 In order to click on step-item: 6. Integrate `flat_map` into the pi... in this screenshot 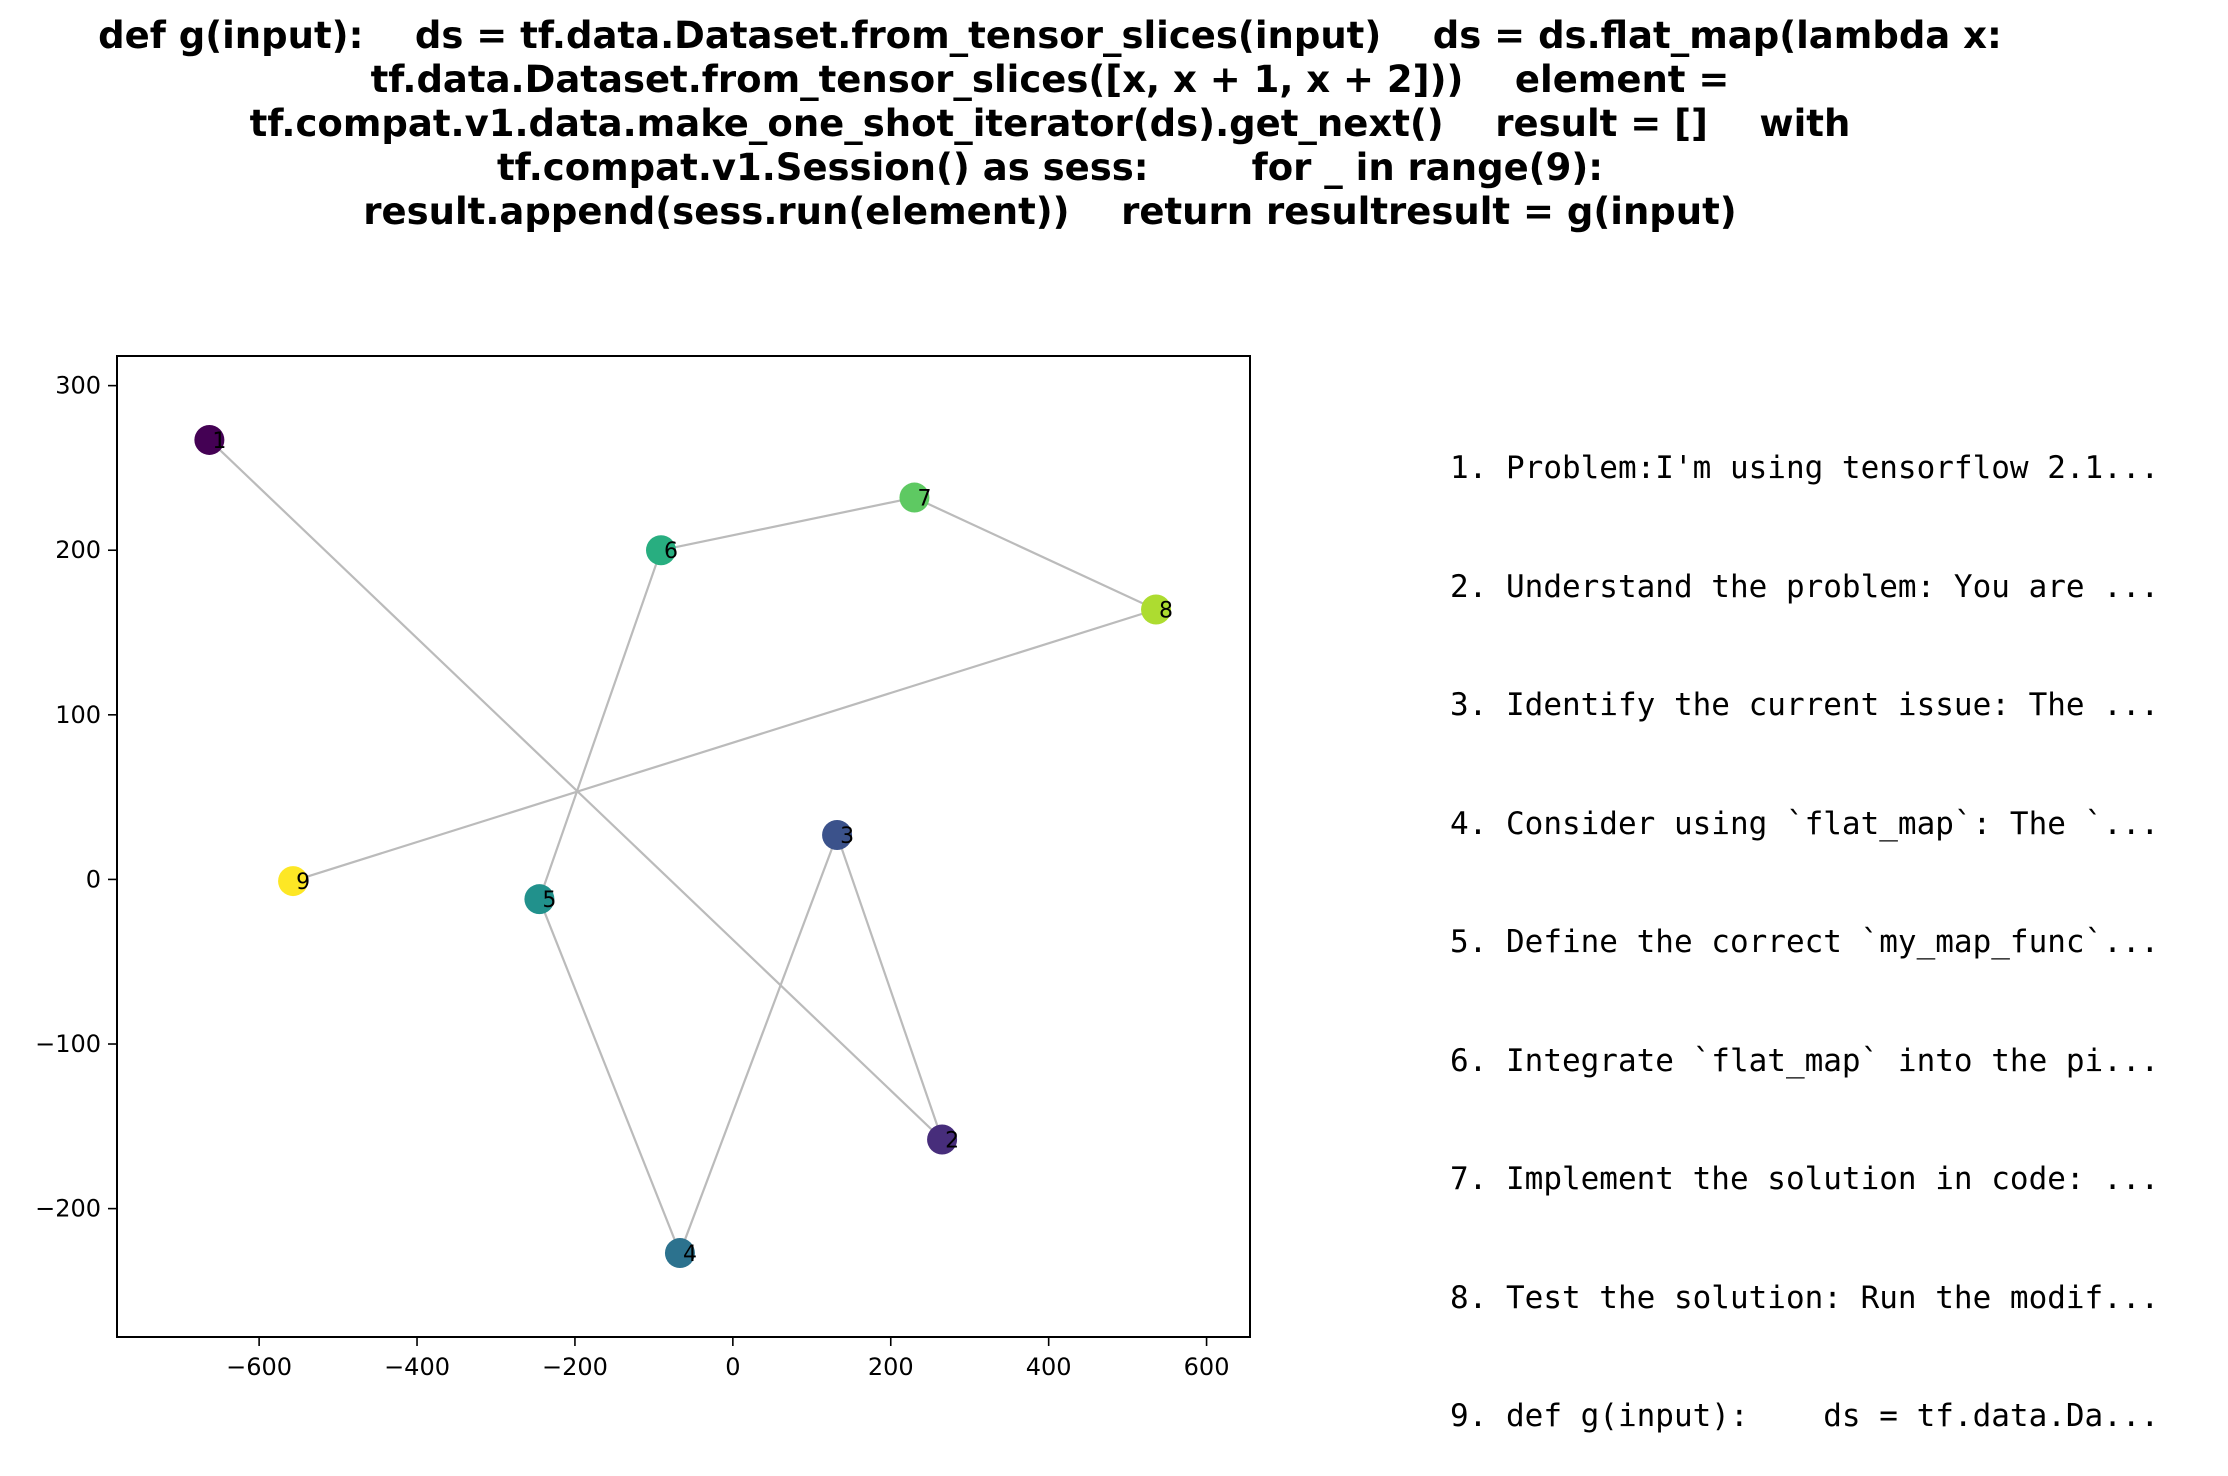, I will do `click(1805, 1060)`.